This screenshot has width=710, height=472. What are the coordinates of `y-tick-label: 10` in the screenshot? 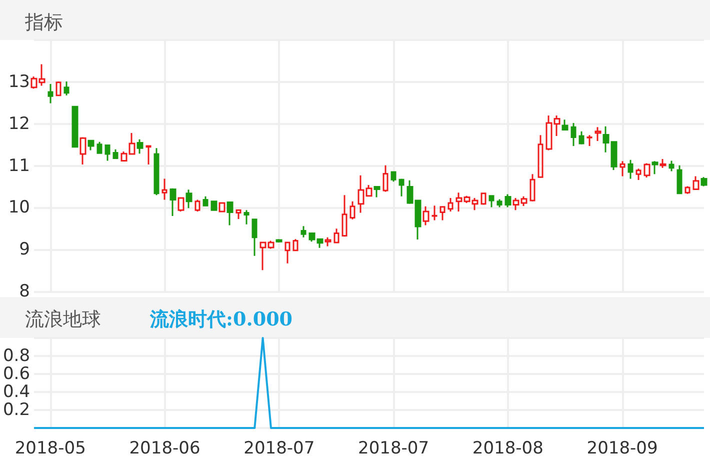 It's located at (19, 208).